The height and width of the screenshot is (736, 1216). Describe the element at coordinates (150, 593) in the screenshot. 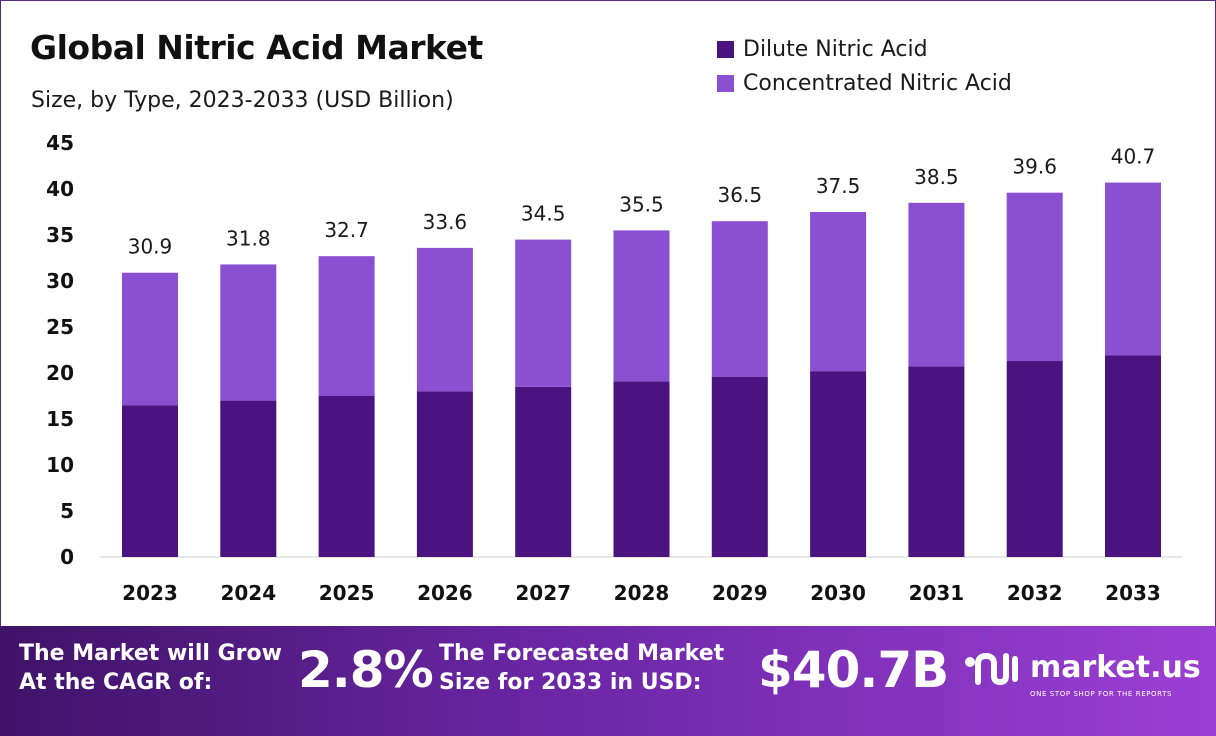

I see `x-tick-label: 2023` at that location.